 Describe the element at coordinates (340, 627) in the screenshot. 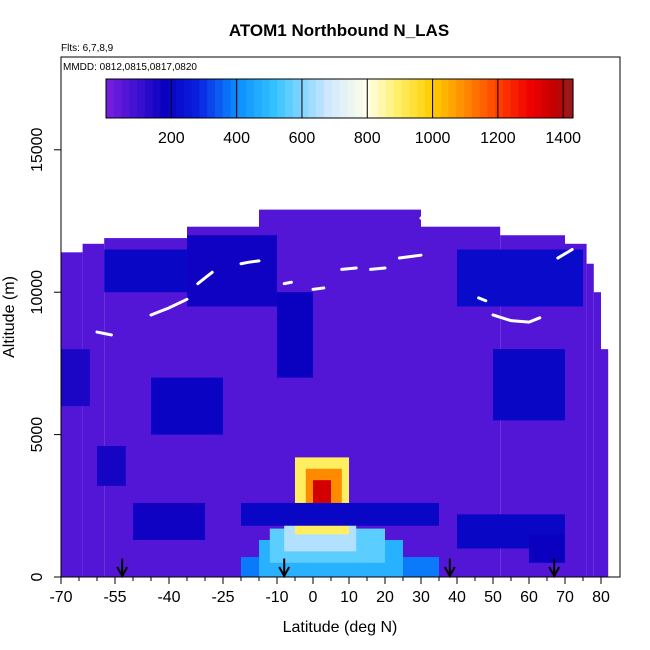

I see `x-axis-label: Latitude (deg N)` at that location.